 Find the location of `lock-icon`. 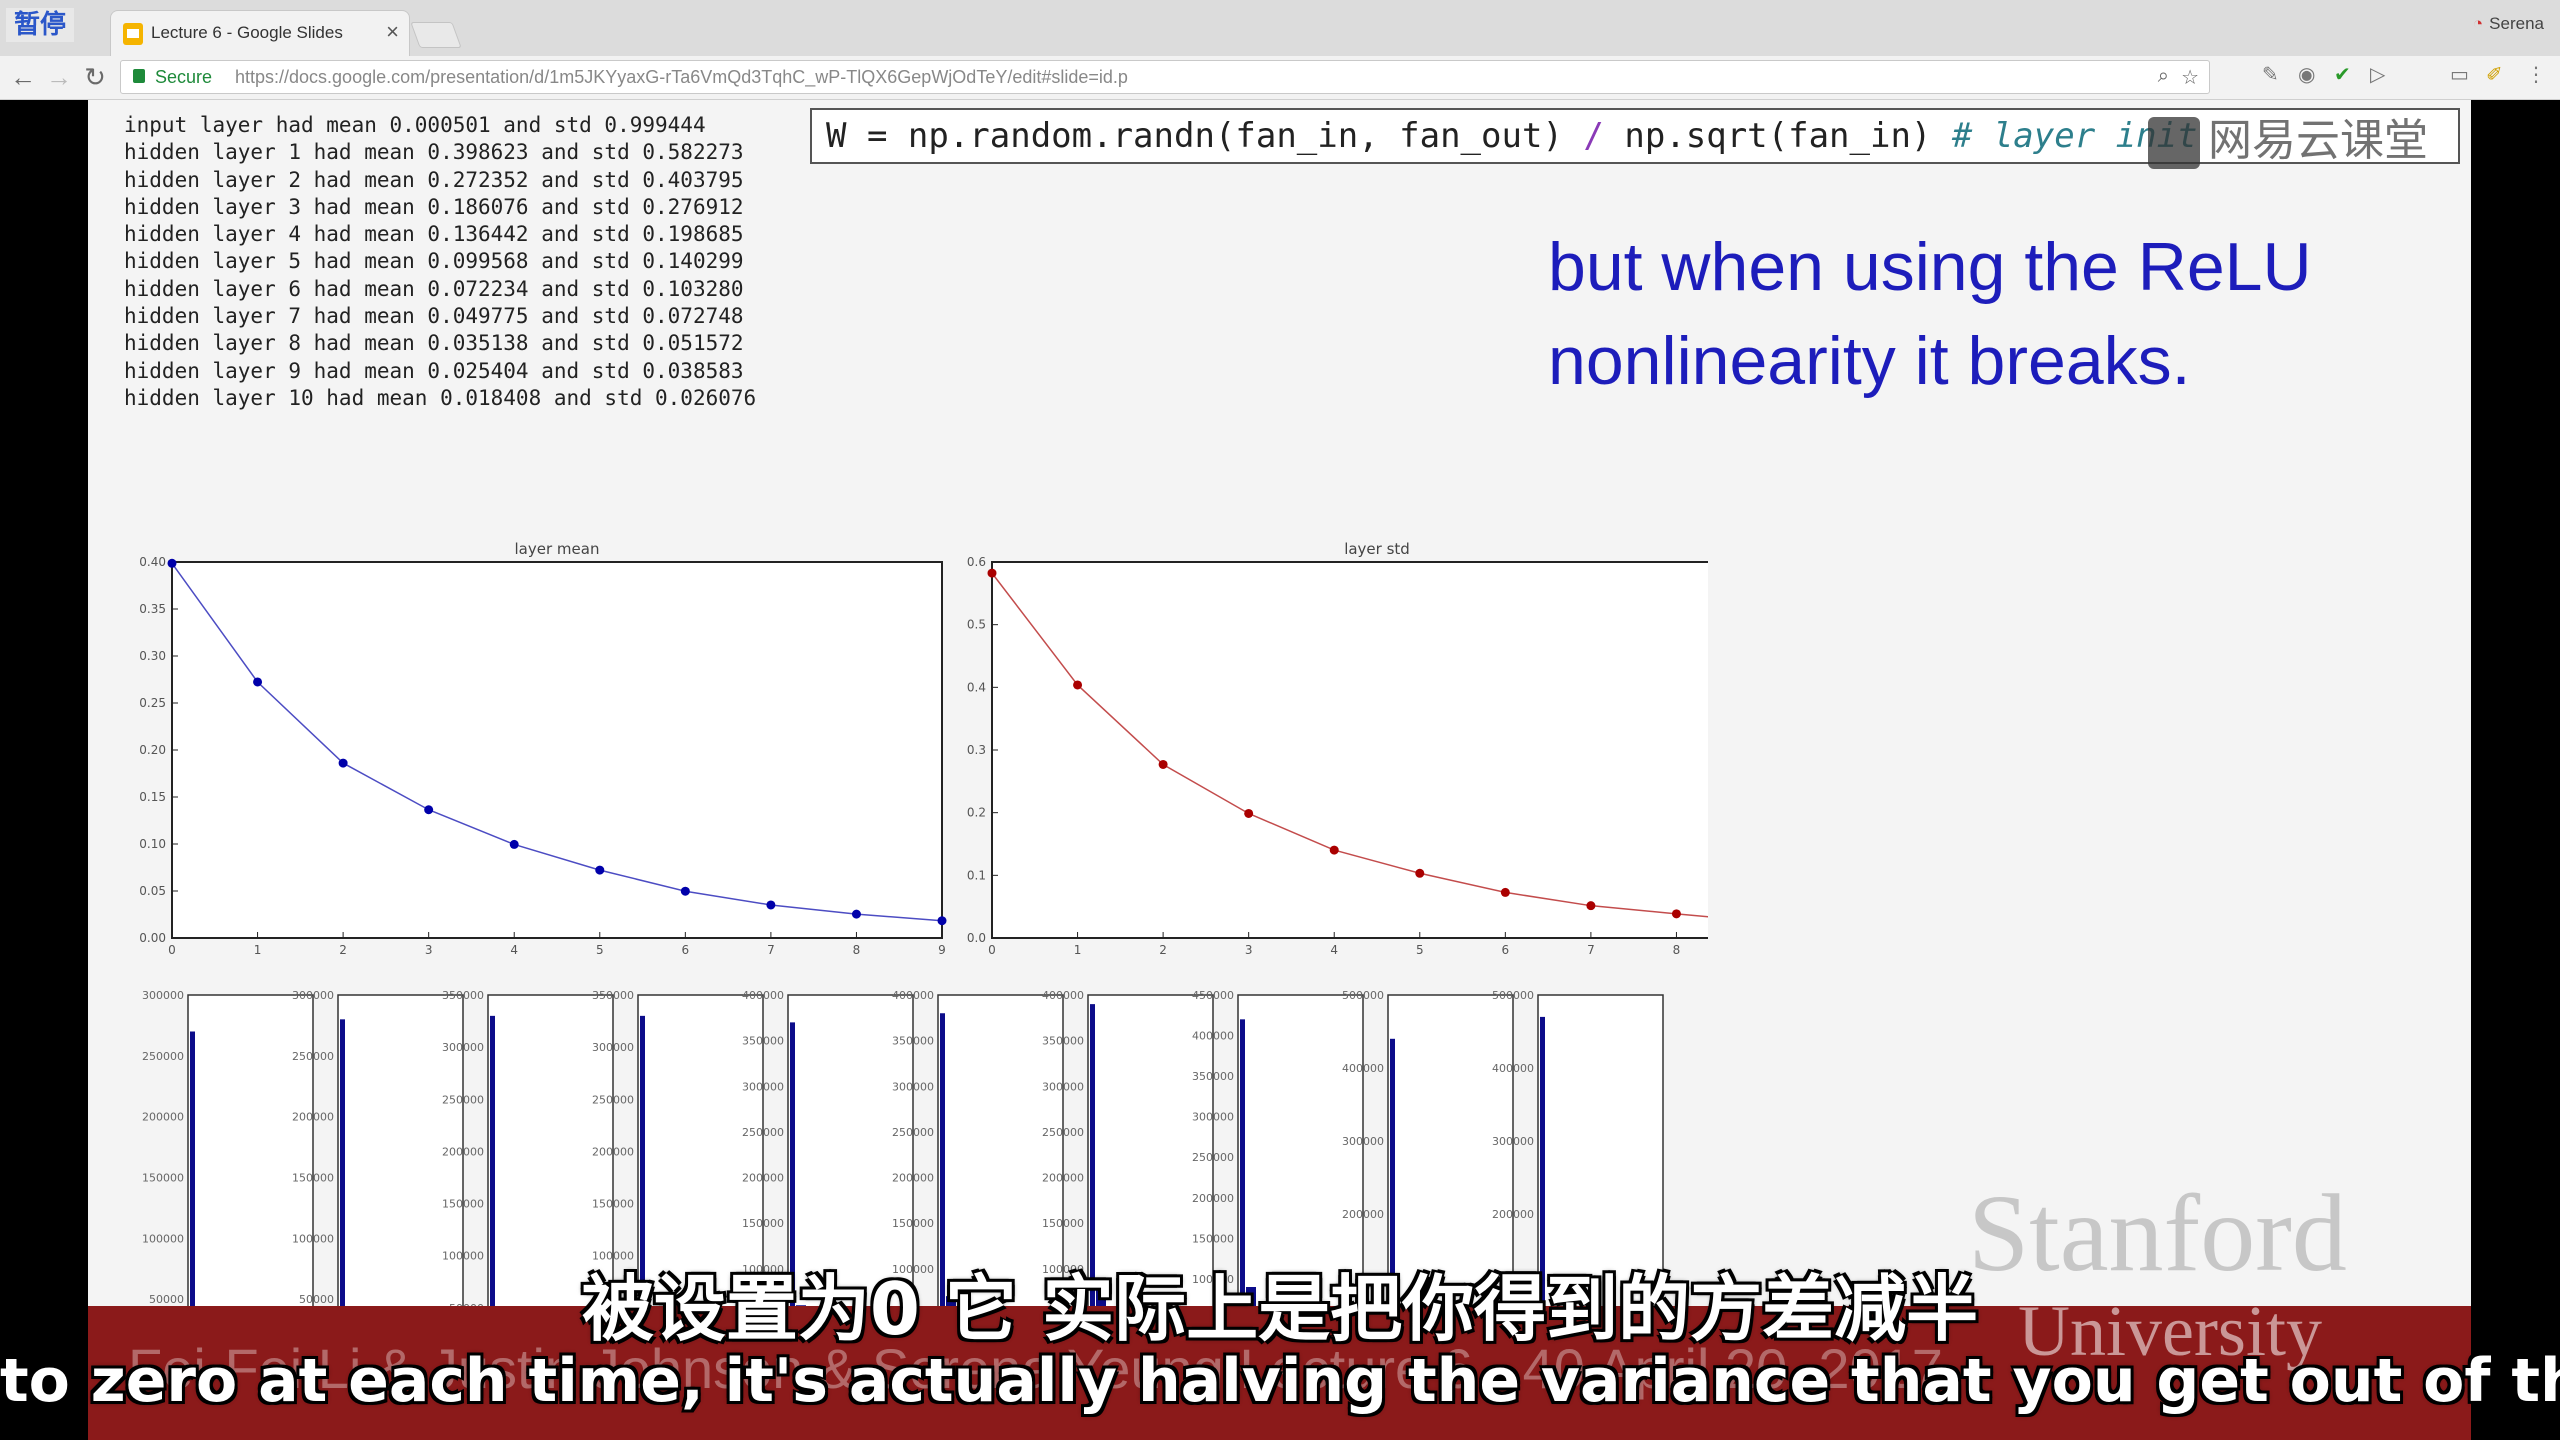

lock-icon is located at coordinates (139, 76).